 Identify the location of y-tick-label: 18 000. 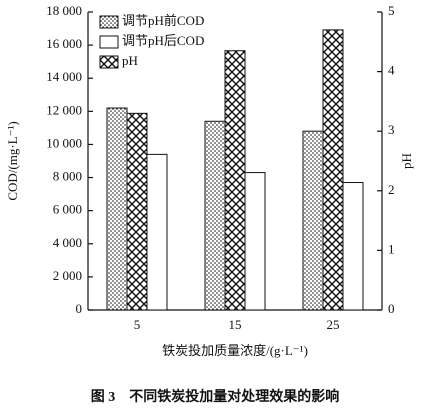
(64, 10).